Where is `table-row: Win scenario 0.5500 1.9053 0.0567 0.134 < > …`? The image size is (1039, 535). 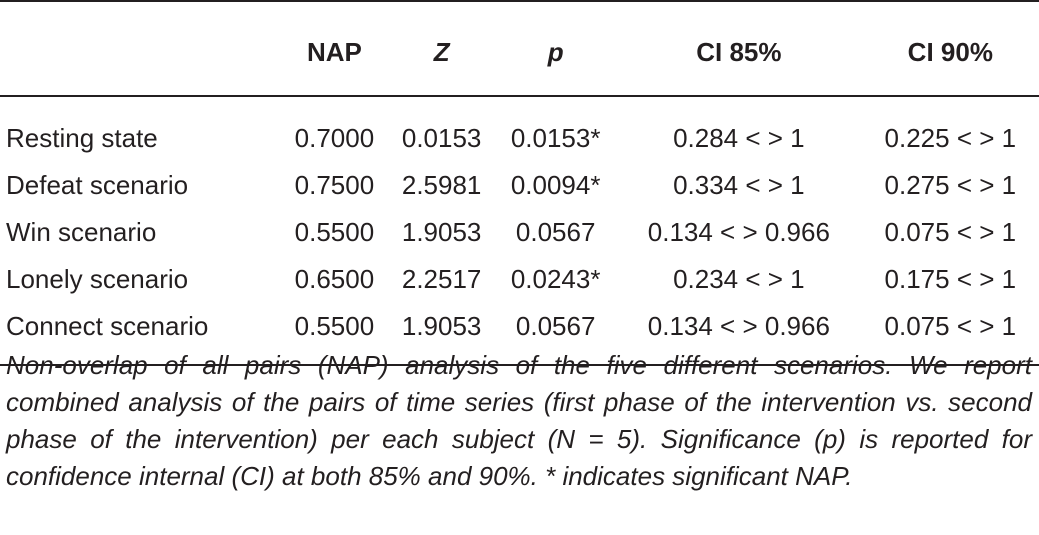
table-row: Win scenario 0.5500 1.9053 0.0567 0.134 < > … is located at coordinates (519, 232).